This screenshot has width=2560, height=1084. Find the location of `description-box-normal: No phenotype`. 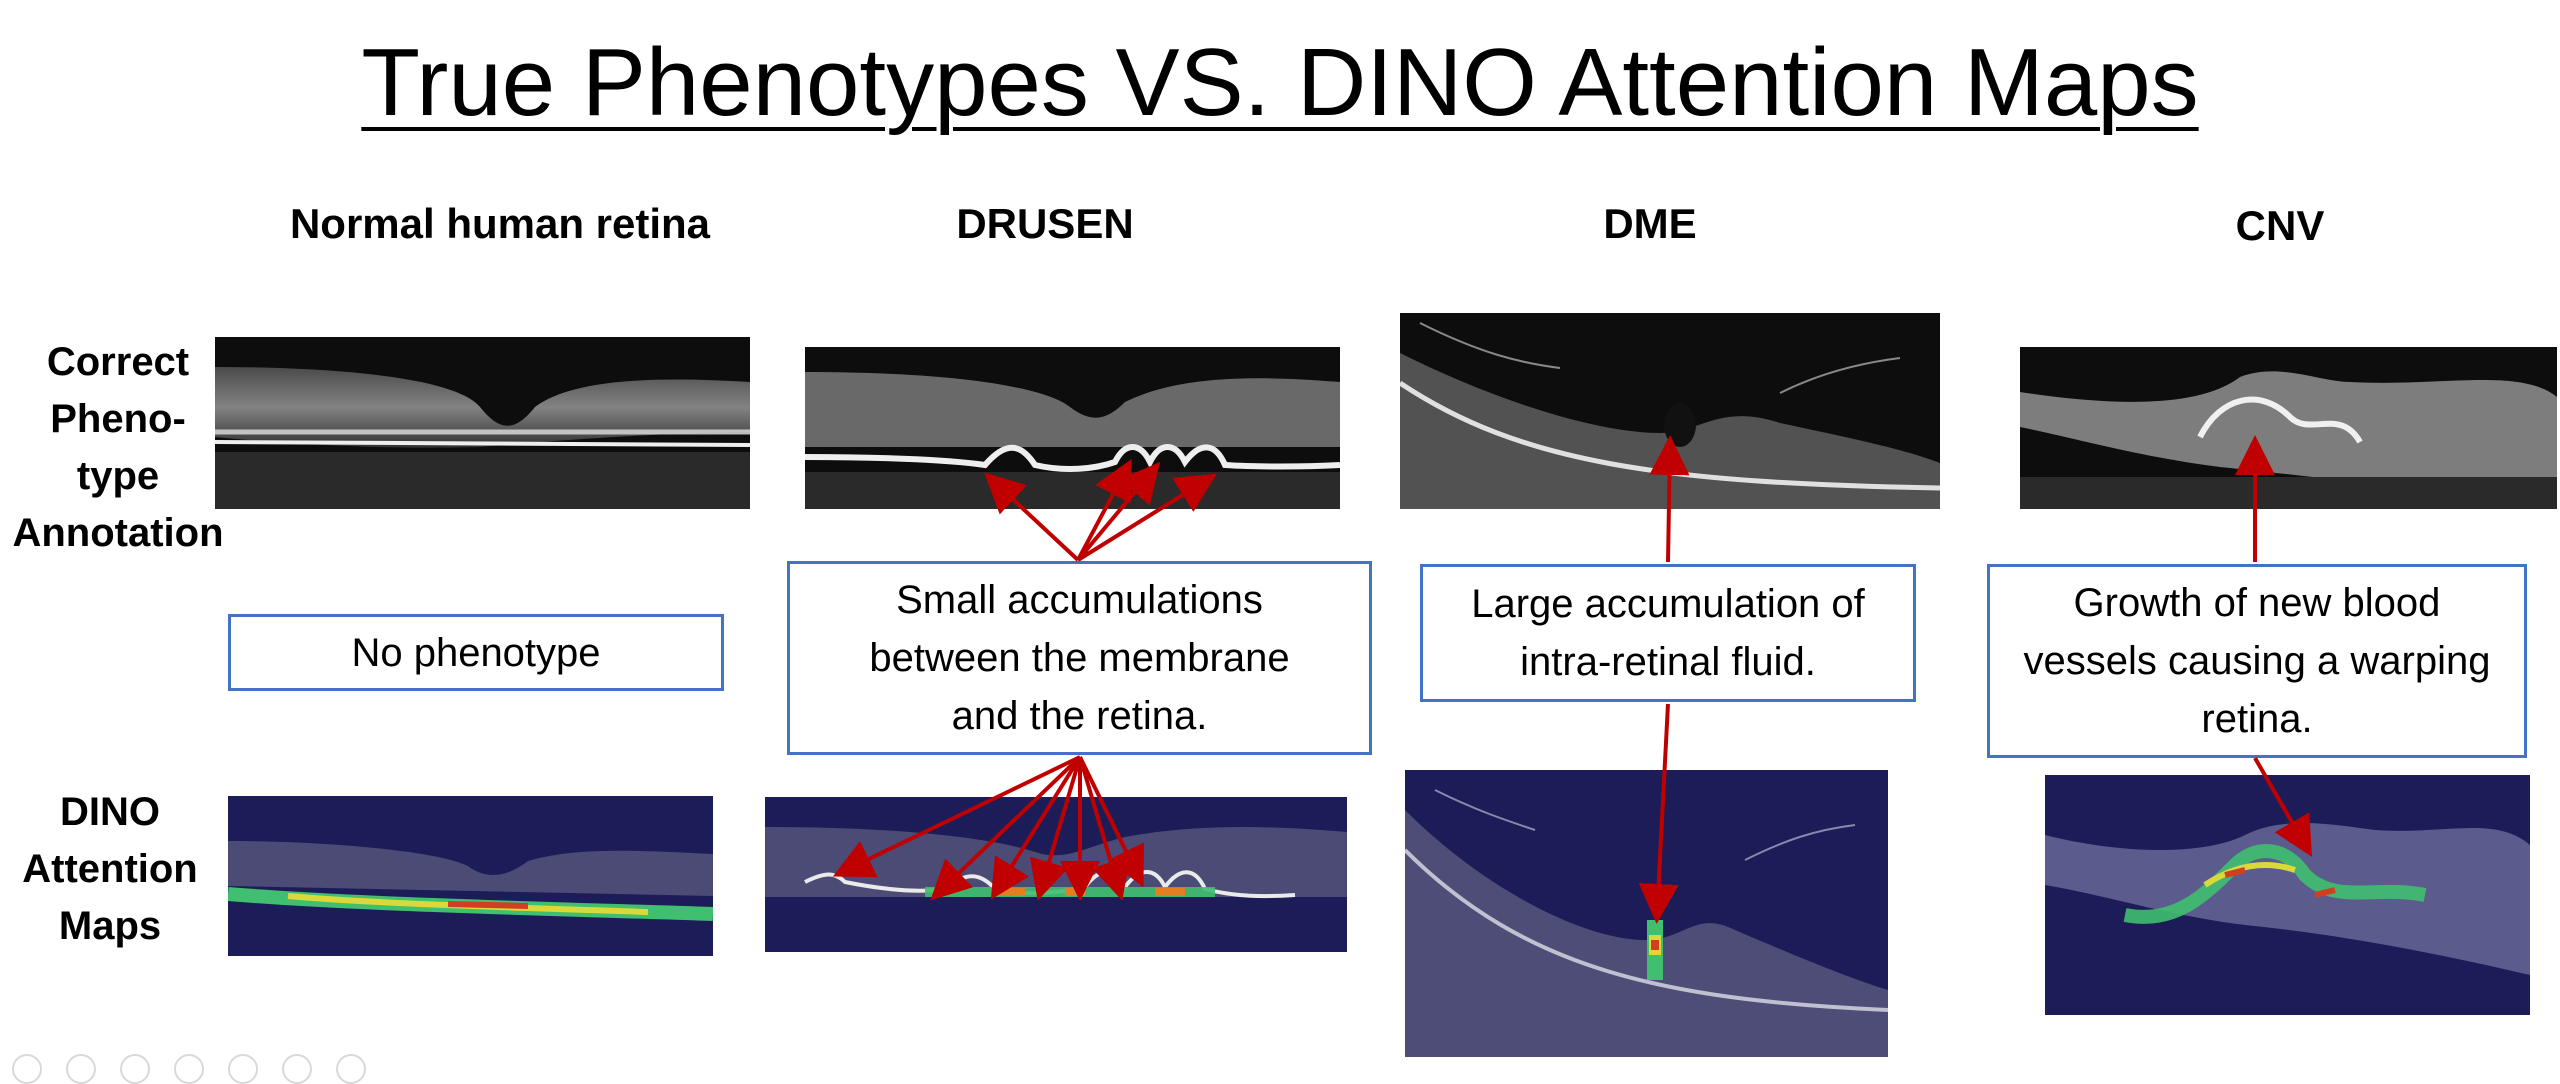

description-box-normal: No phenotype is located at coordinates (476, 652).